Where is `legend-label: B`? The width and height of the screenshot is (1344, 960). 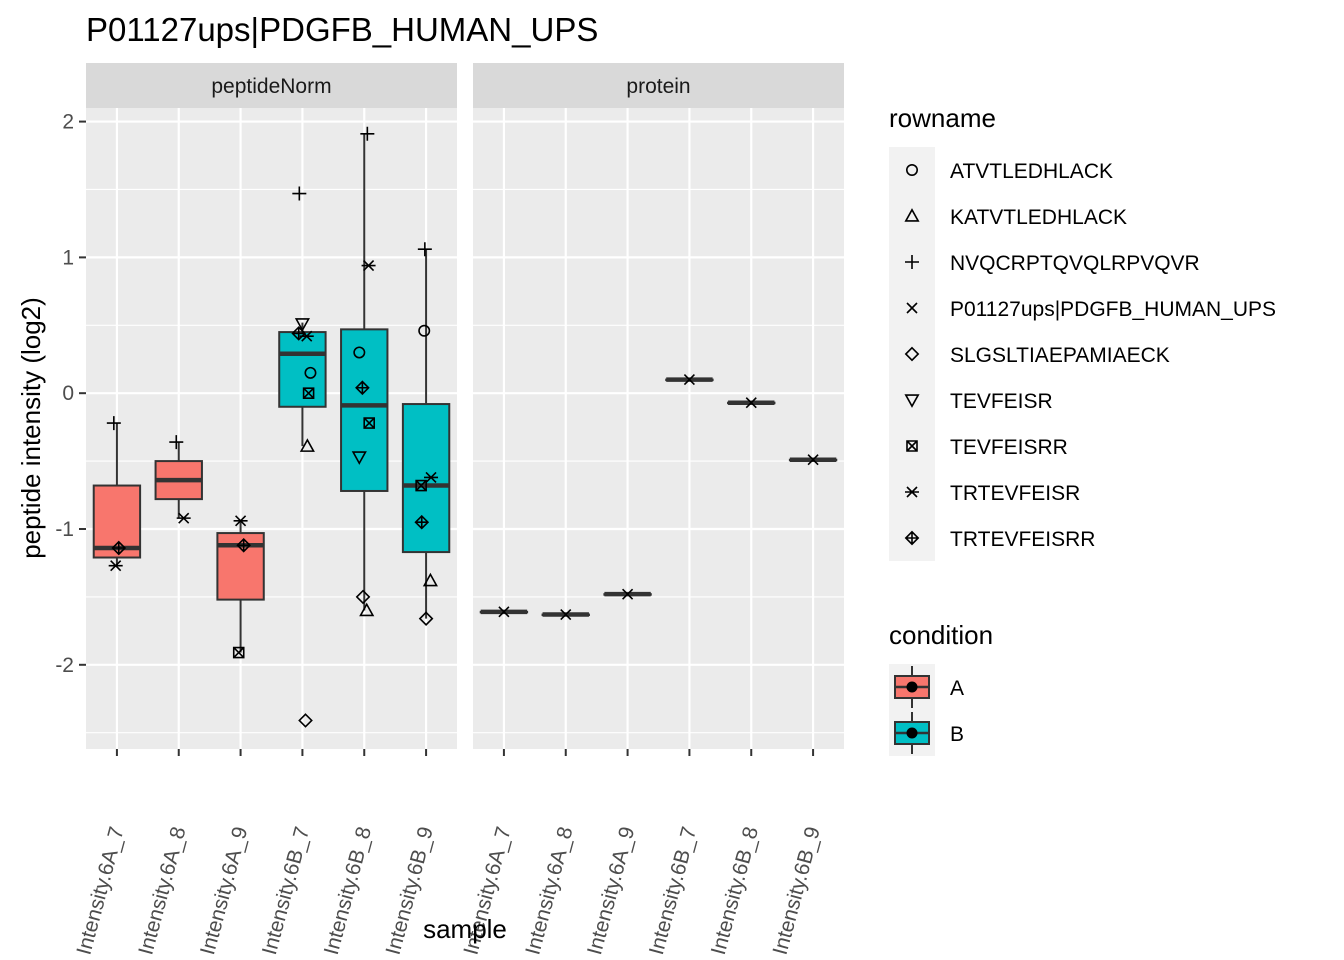 legend-label: B is located at coordinates (957, 734).